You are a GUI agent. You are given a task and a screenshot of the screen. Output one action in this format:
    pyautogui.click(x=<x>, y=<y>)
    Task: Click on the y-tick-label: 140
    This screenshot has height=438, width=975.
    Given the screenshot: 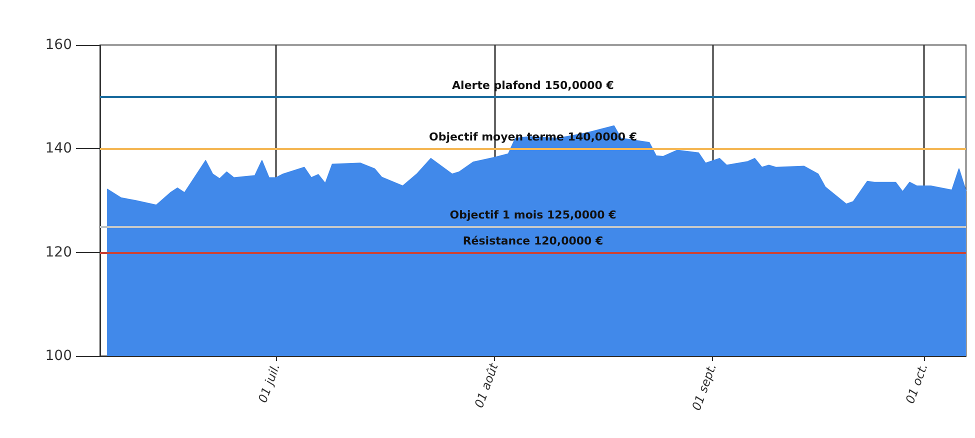 What is the action you would take?
    pyautogui.click(x=58, y=148)
    